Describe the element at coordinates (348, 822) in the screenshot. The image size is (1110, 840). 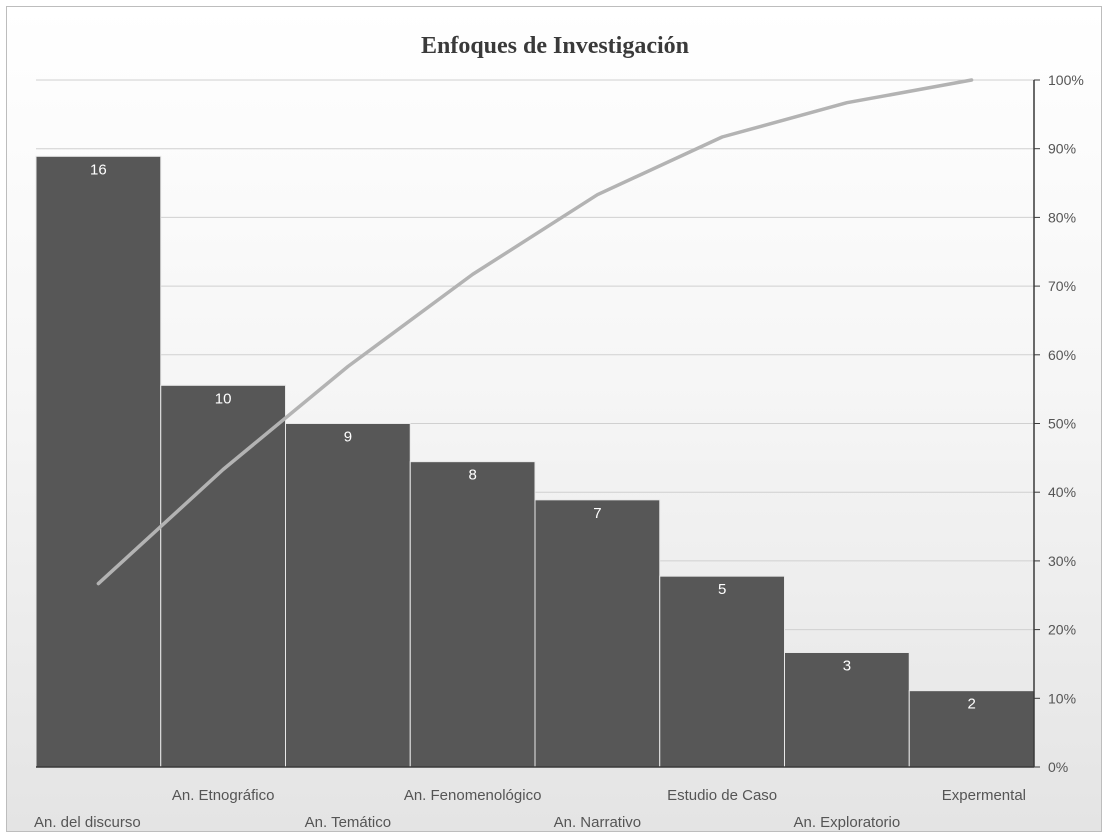
I see `category-label: An. Temático` at that location.